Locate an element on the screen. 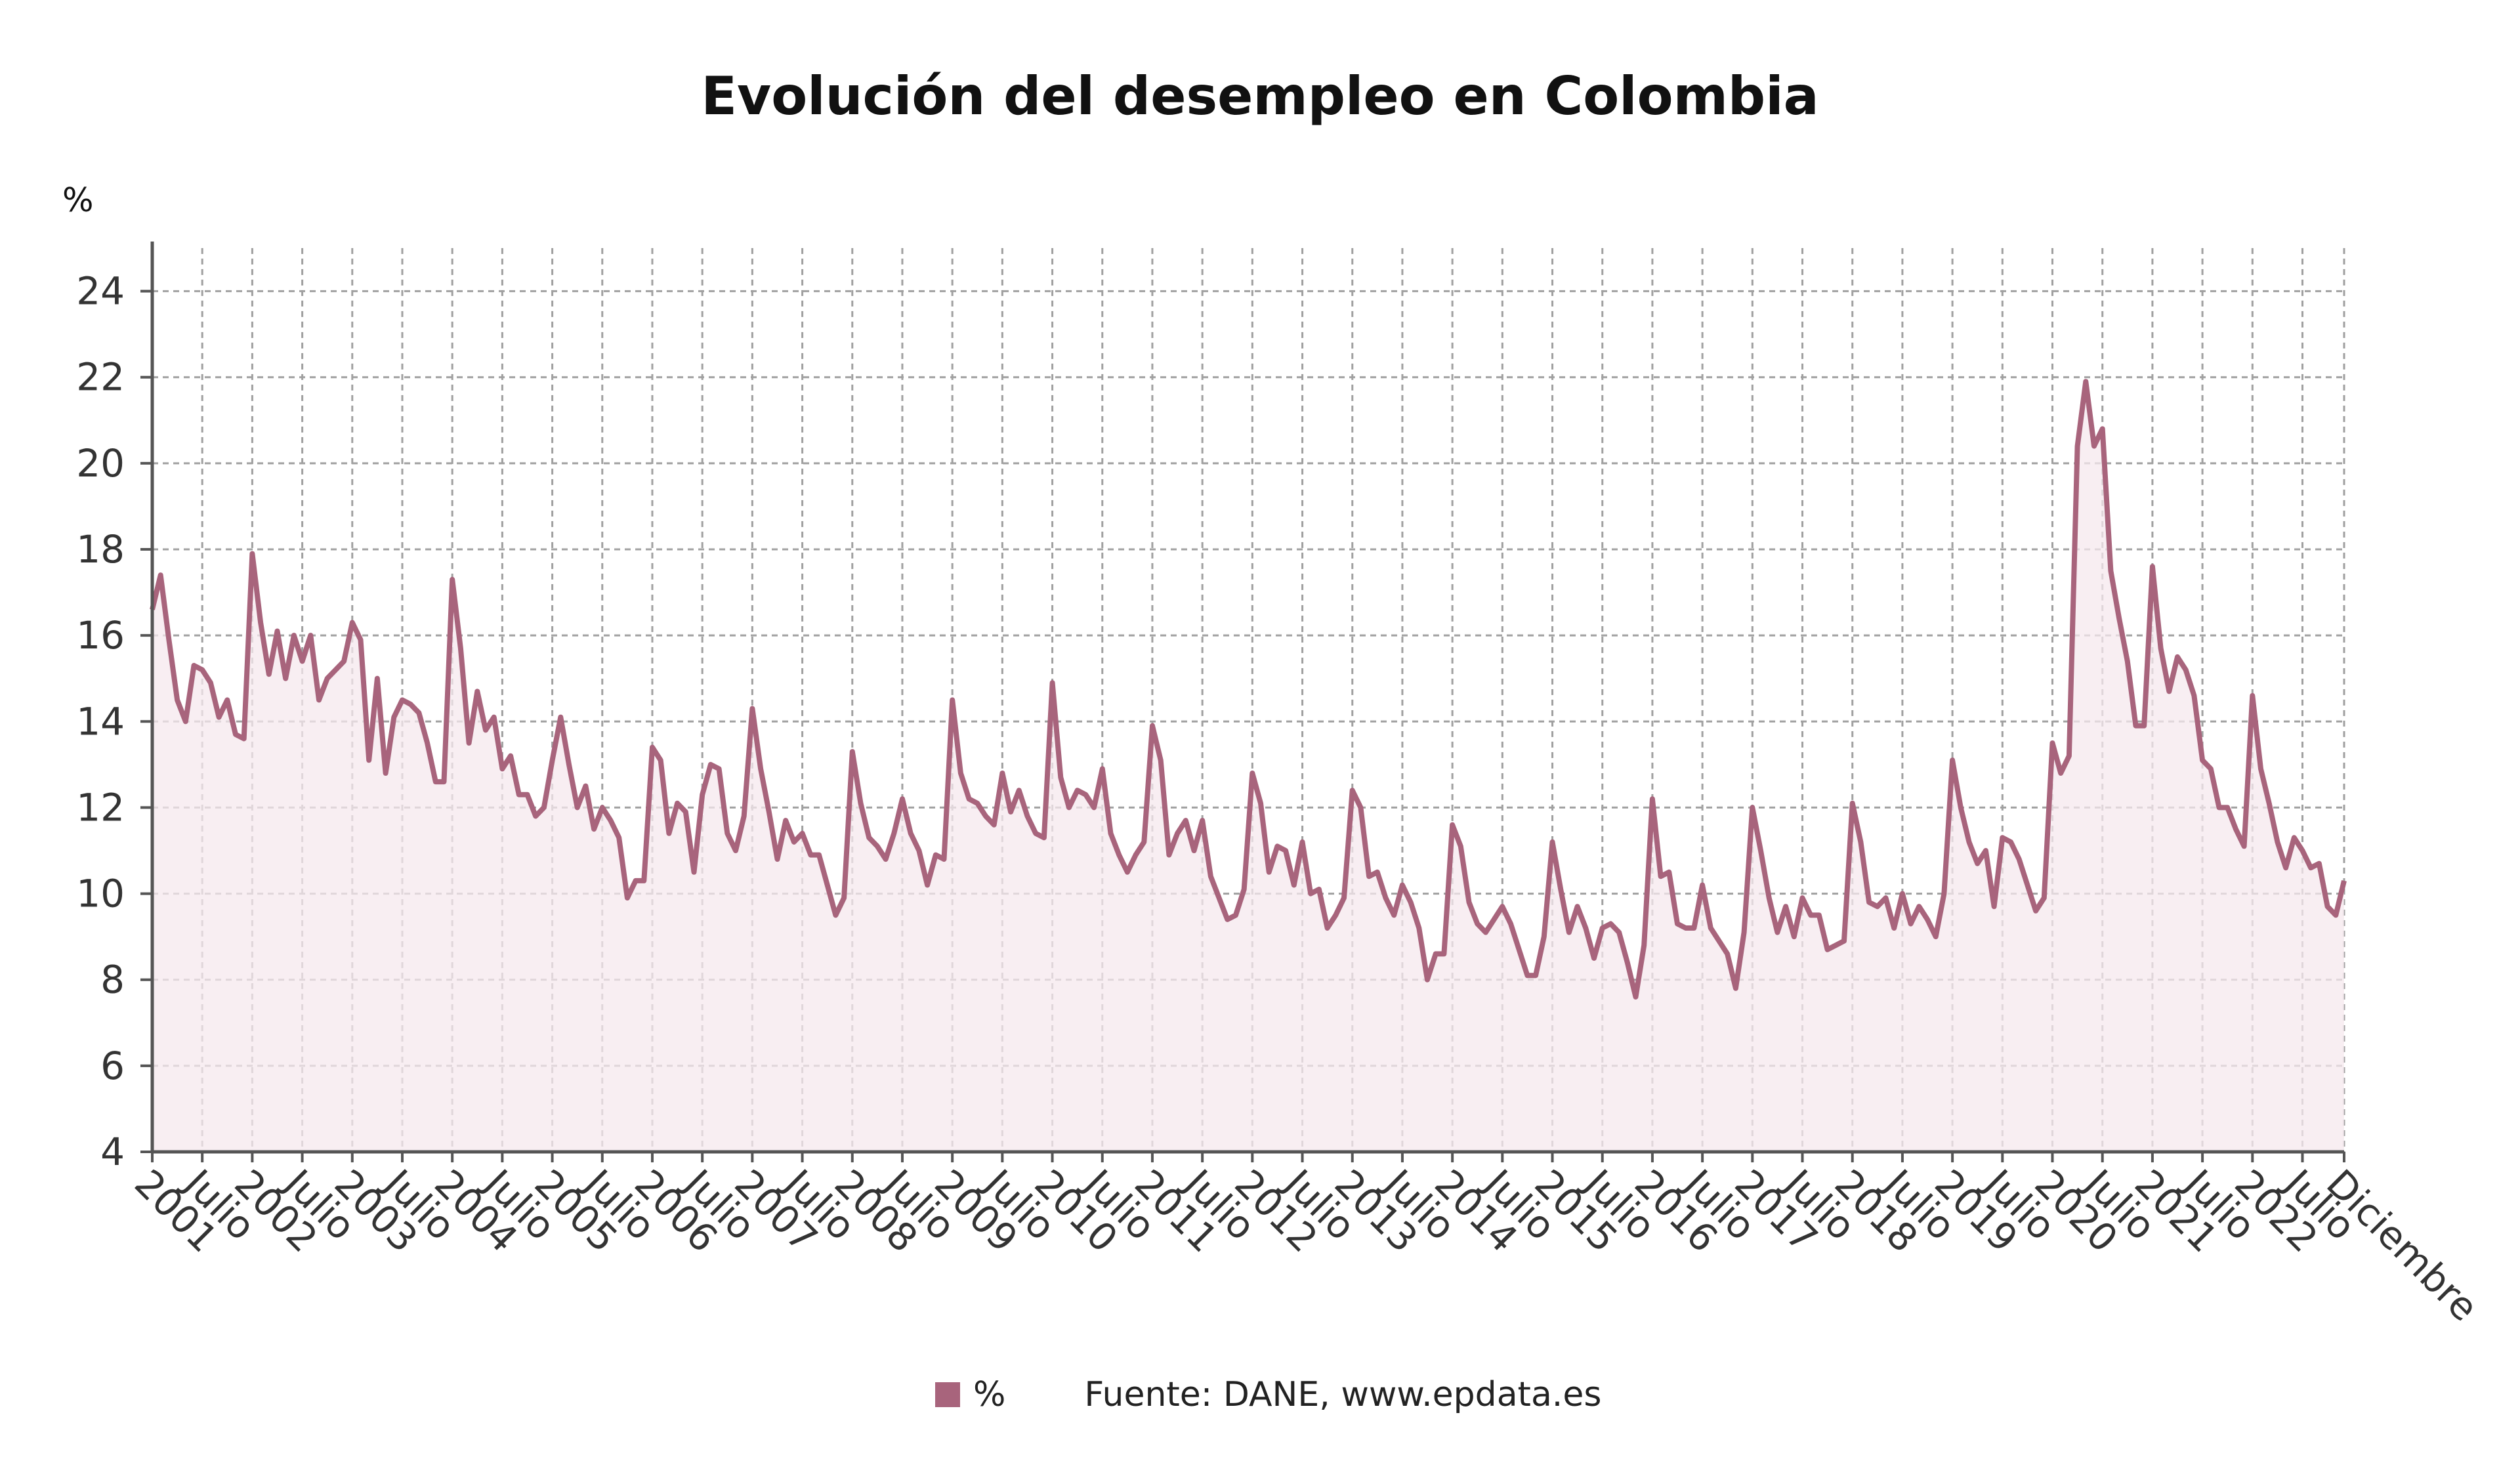 Image resolution: width=2520 pixels, height=1480 pixels. y-tick-label: 14 is located at coordinates (100, 721).